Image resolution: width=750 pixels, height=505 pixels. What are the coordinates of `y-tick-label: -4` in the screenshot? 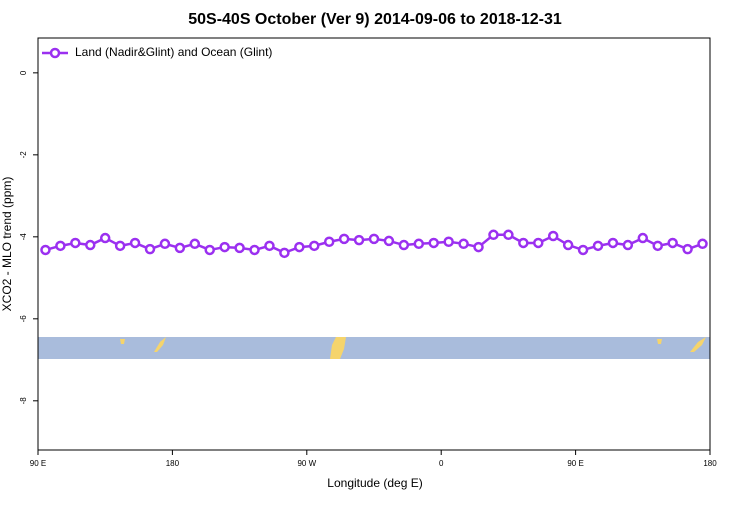 It's located at (23, 237).